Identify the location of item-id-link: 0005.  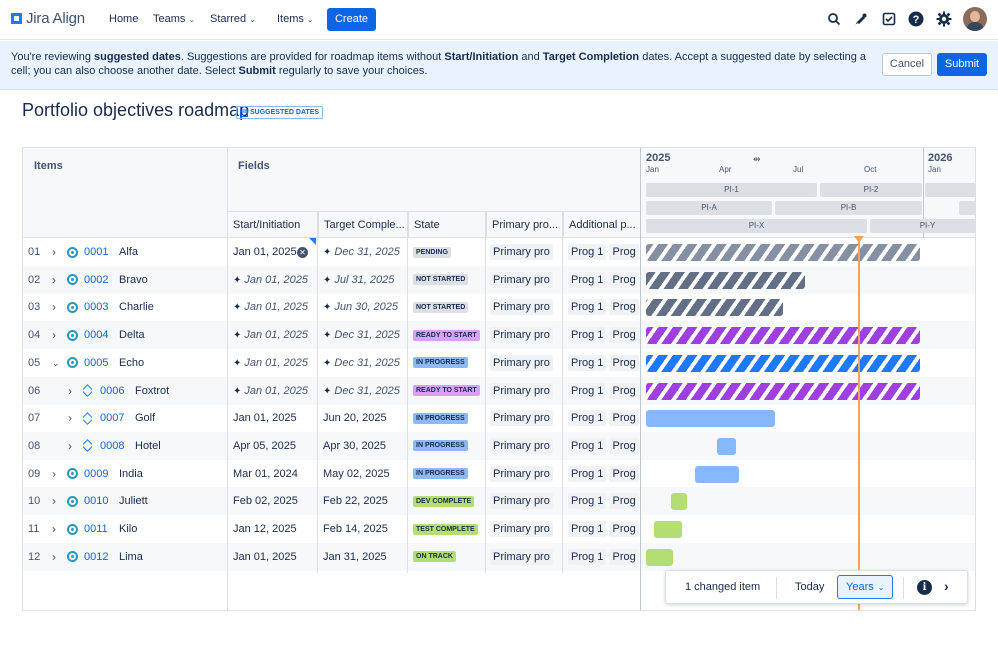
(96, 362).